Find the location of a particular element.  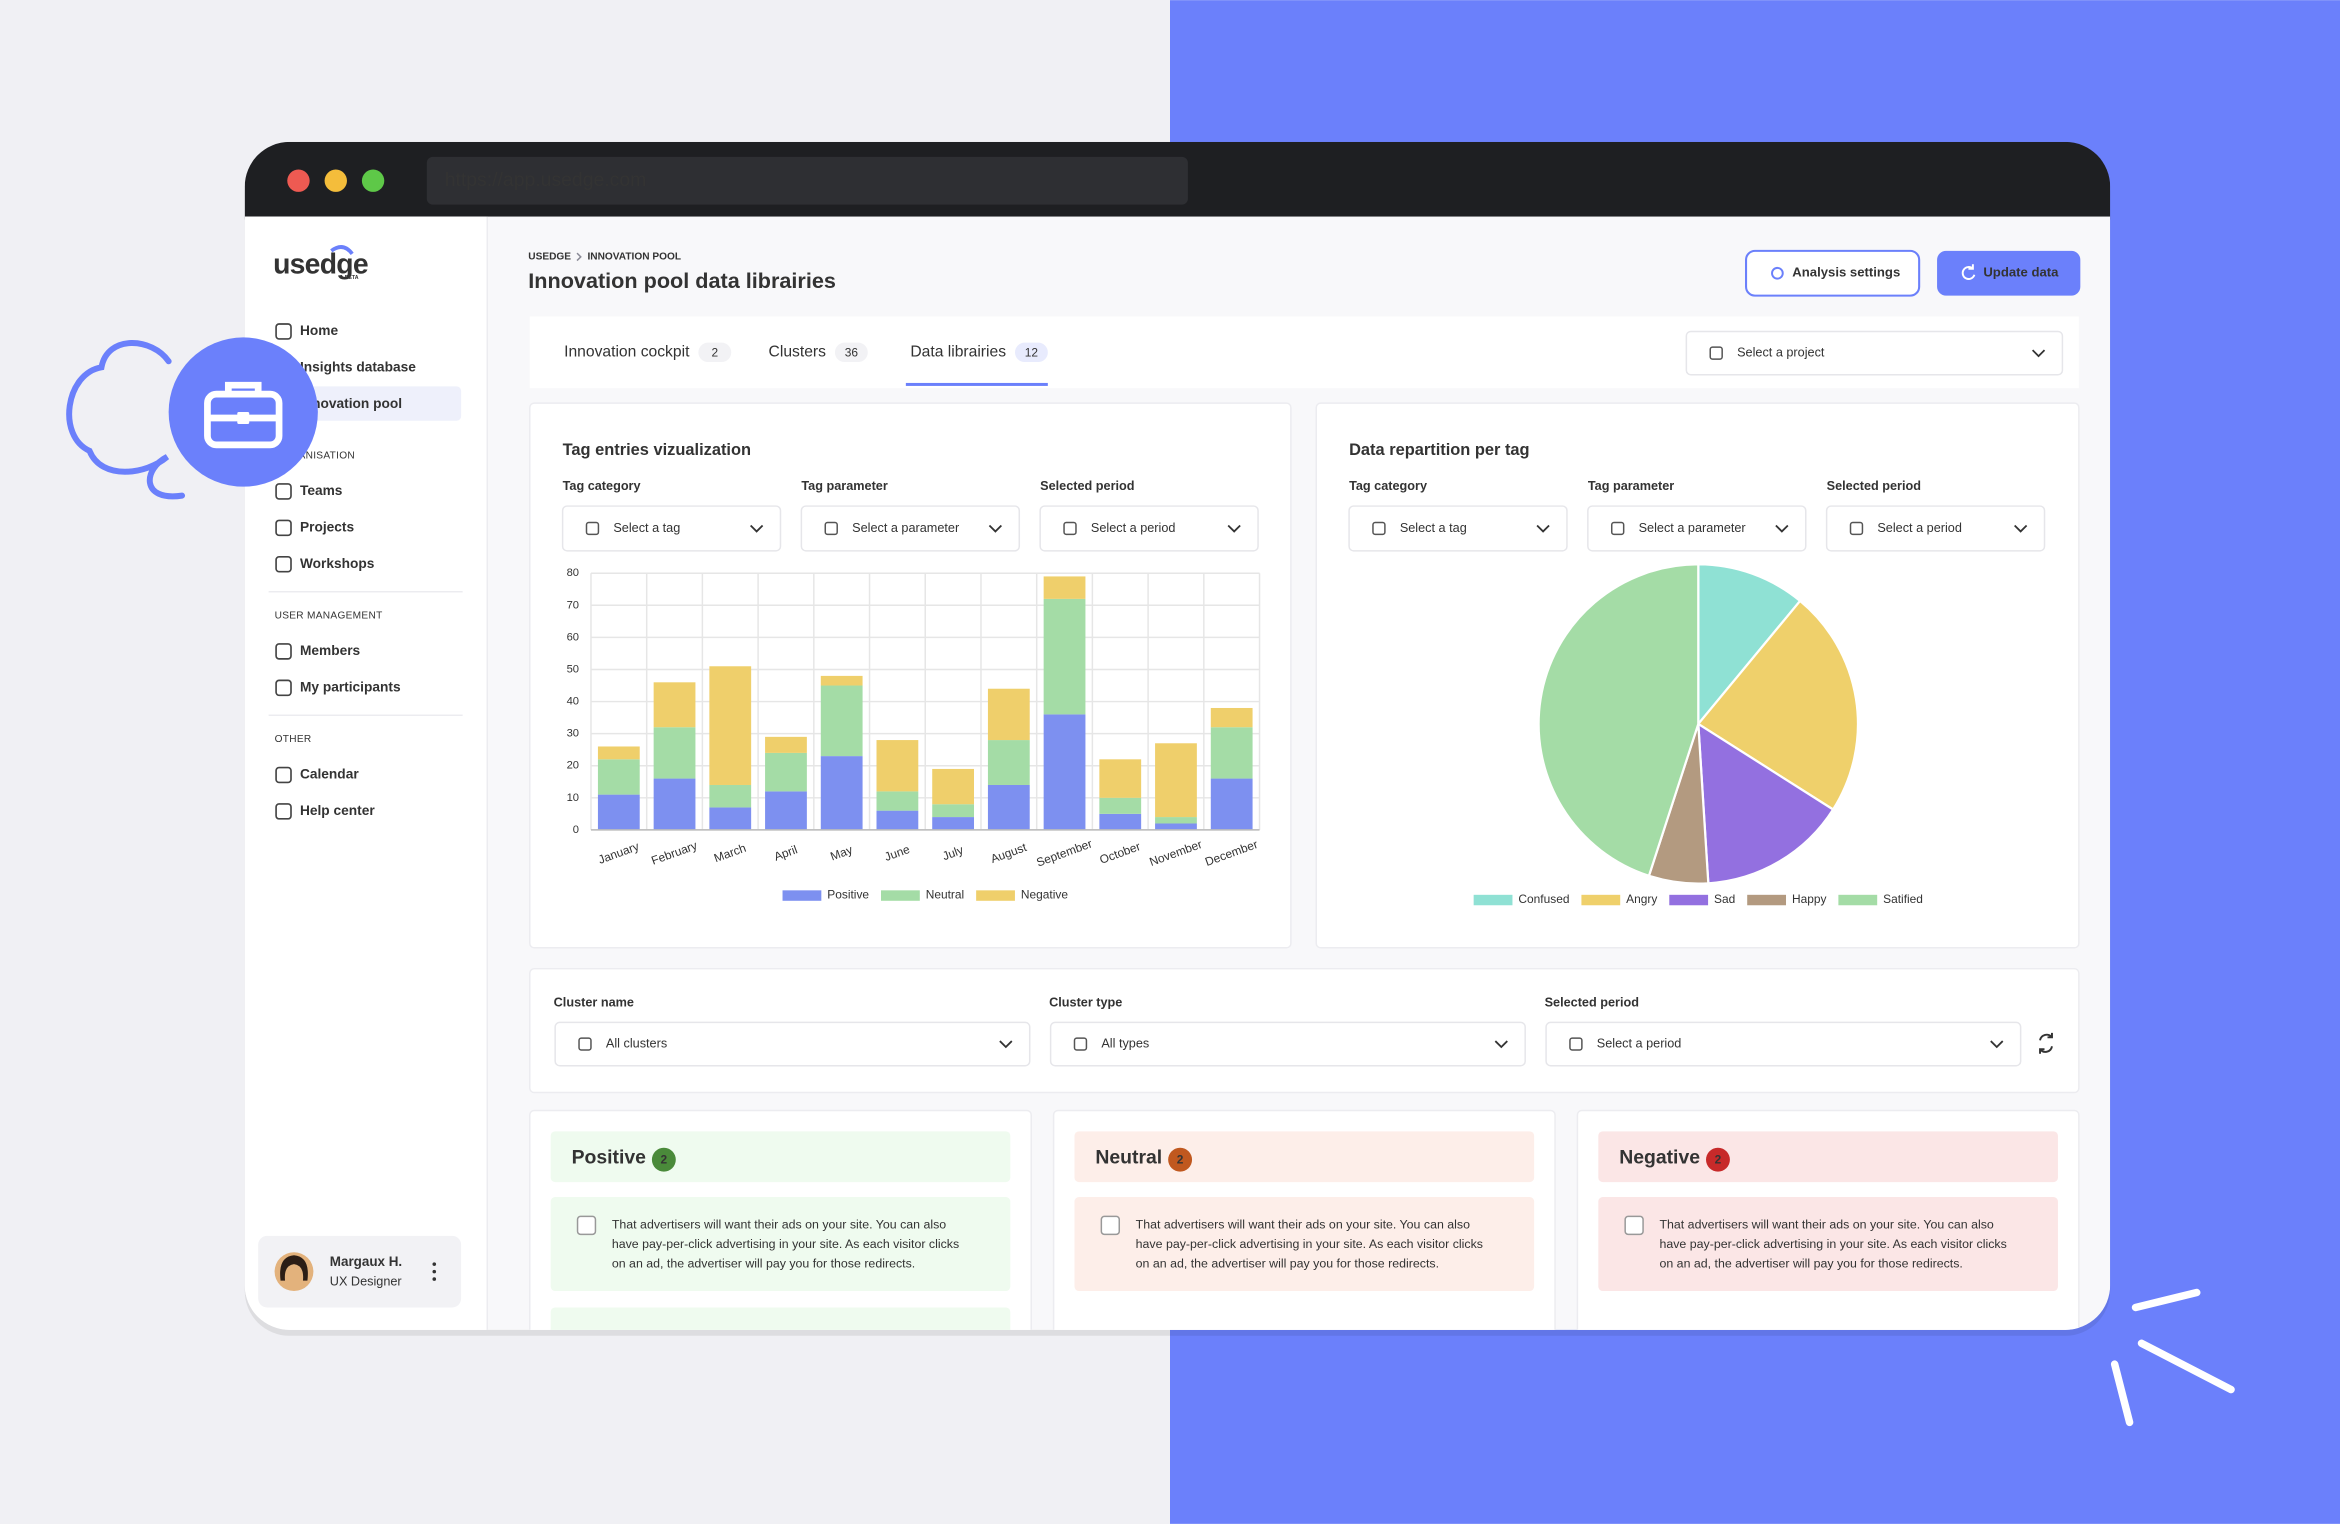

y-tick-label: 0 is located at coordinates (576, 830).